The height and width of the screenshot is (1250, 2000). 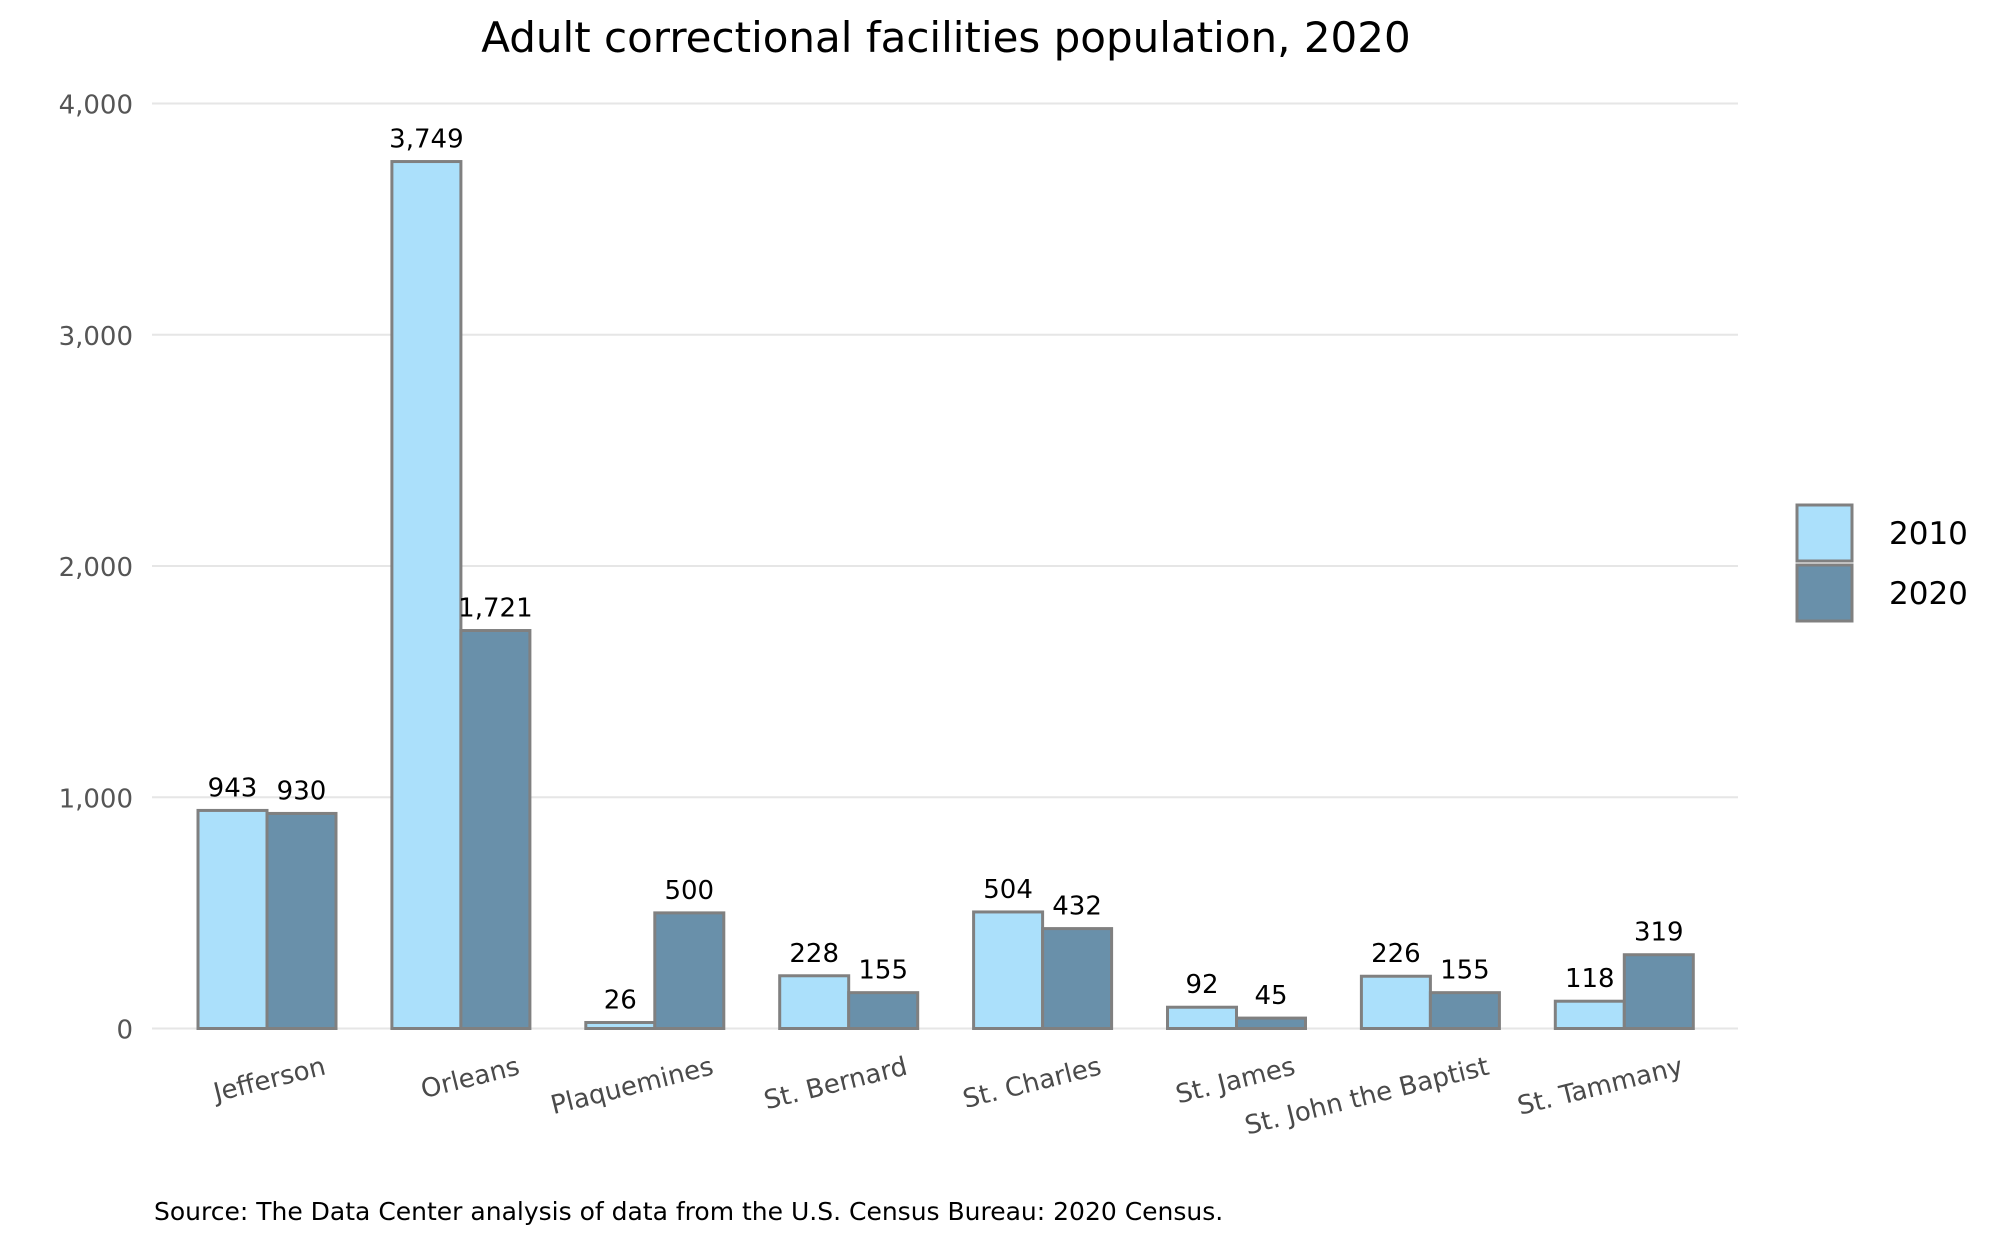 I want to click on bar-2010-st-john-the-baptist, so click(x=1395, y=1002).